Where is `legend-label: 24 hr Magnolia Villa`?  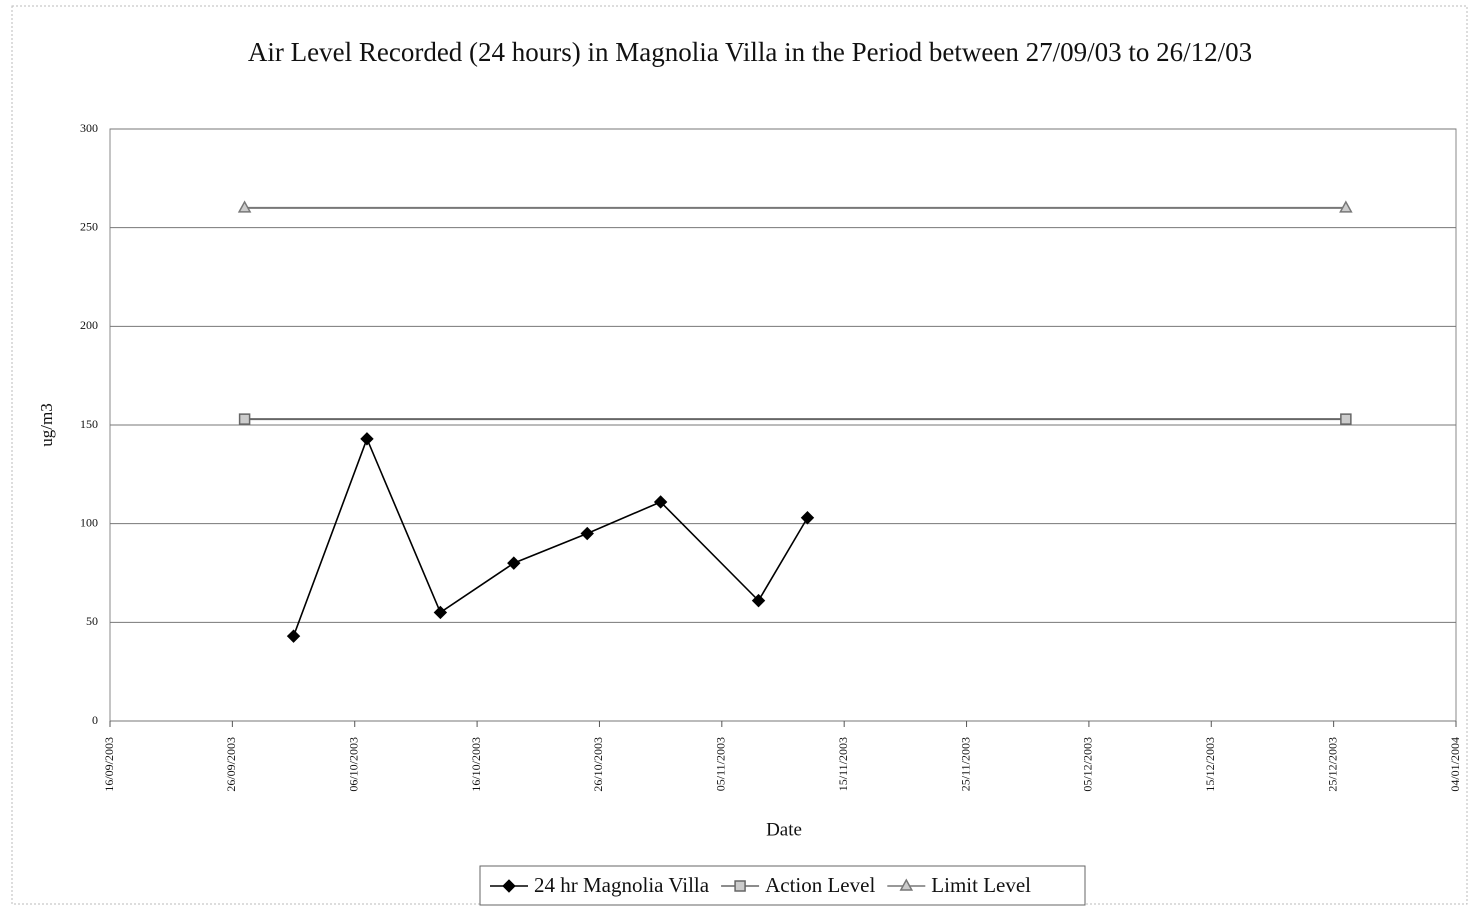 legend-label: 24 hr Magnolia Villa is located at coordinates (622, 885).